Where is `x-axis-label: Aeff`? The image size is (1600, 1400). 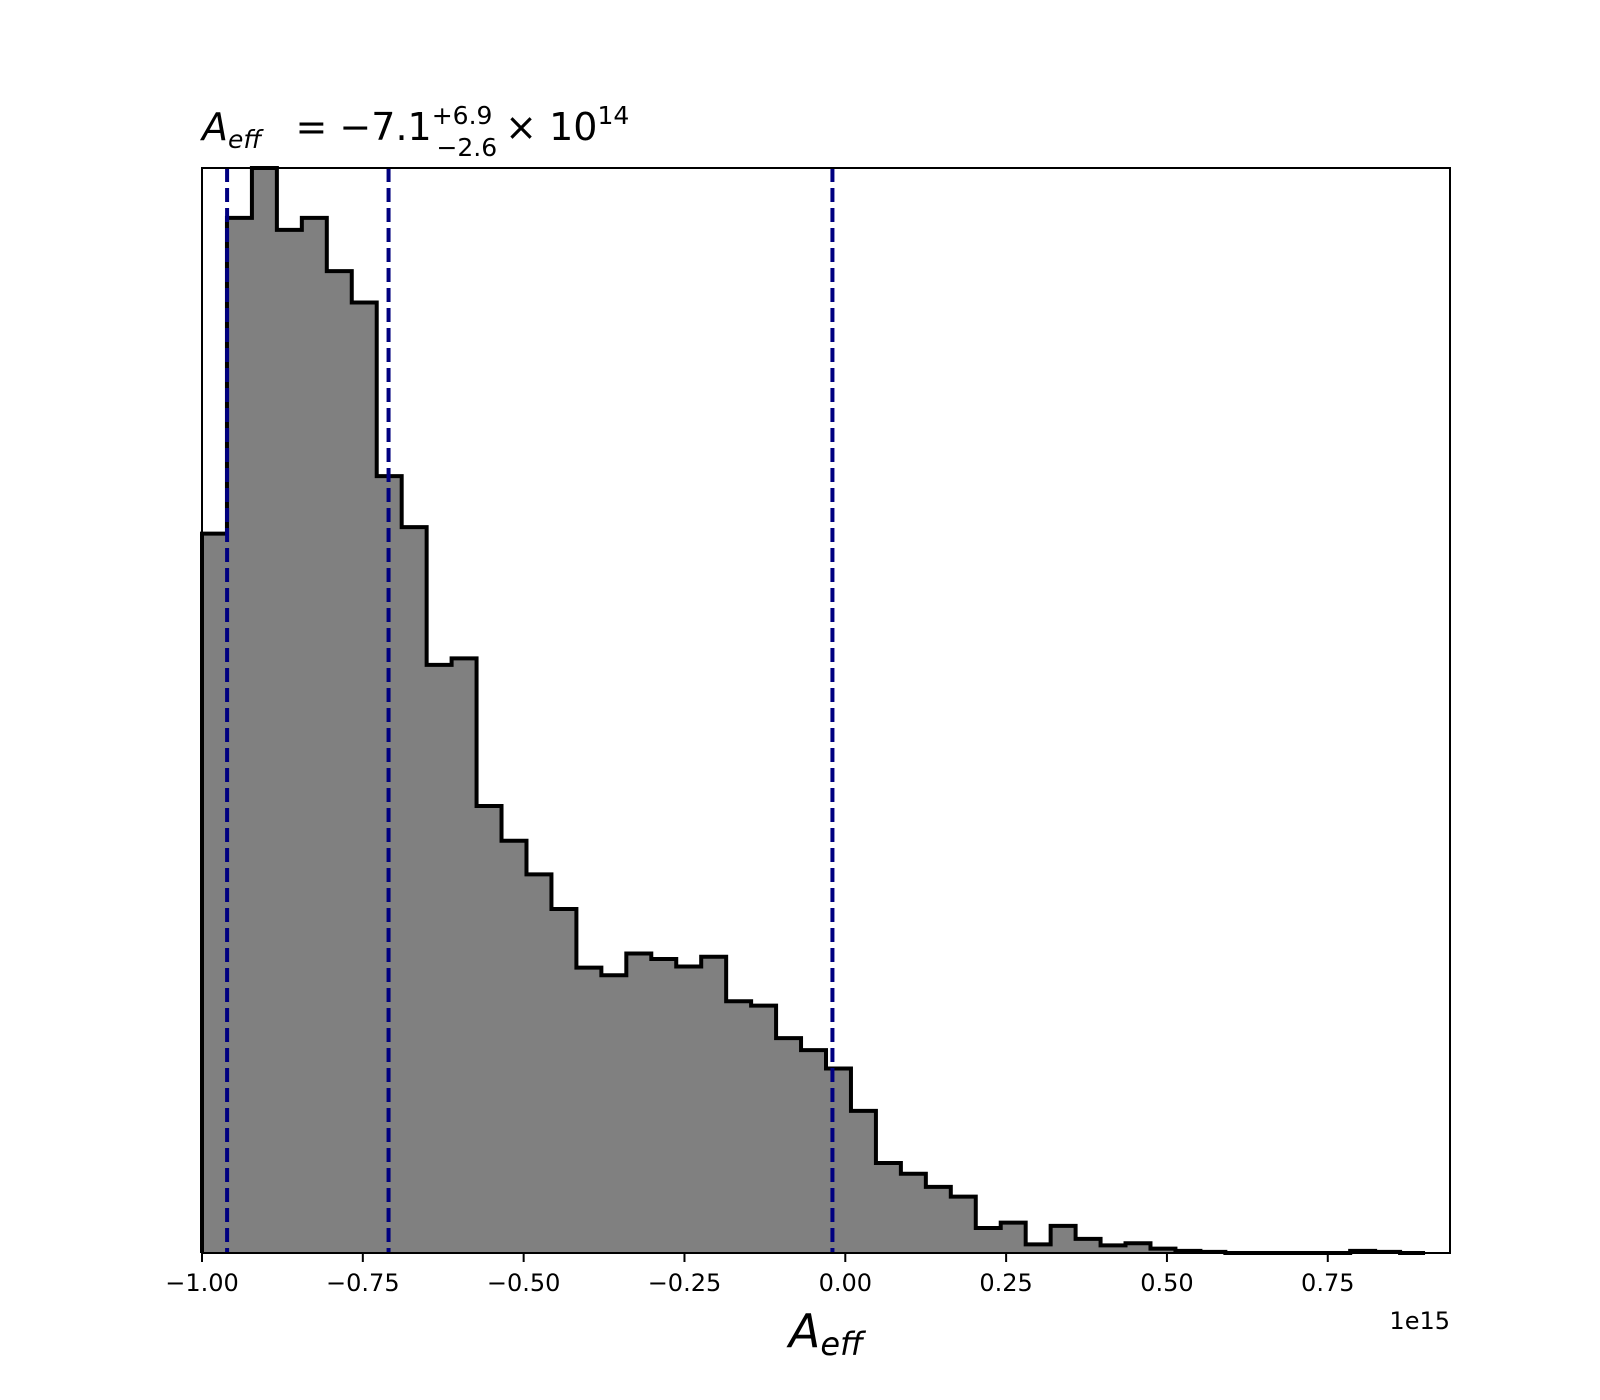 x-axis-label: Aeff is located at coordinates (826, 1333).